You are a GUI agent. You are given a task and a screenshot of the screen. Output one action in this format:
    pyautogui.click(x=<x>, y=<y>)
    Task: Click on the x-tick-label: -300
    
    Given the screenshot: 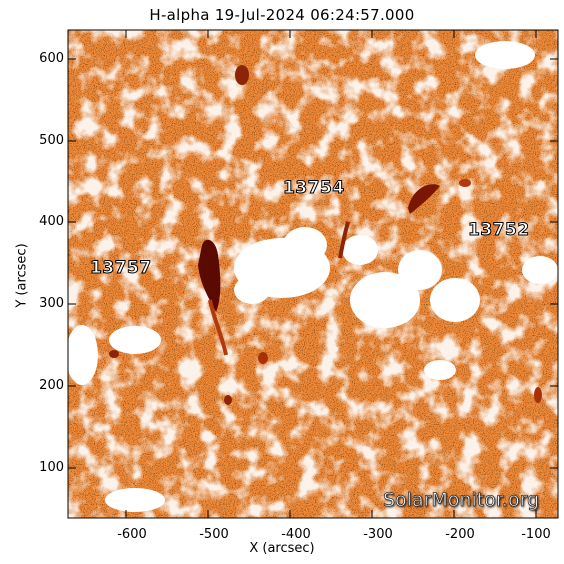 What is the action you would take?
    pyautogui.click(x=378, y=534)
    